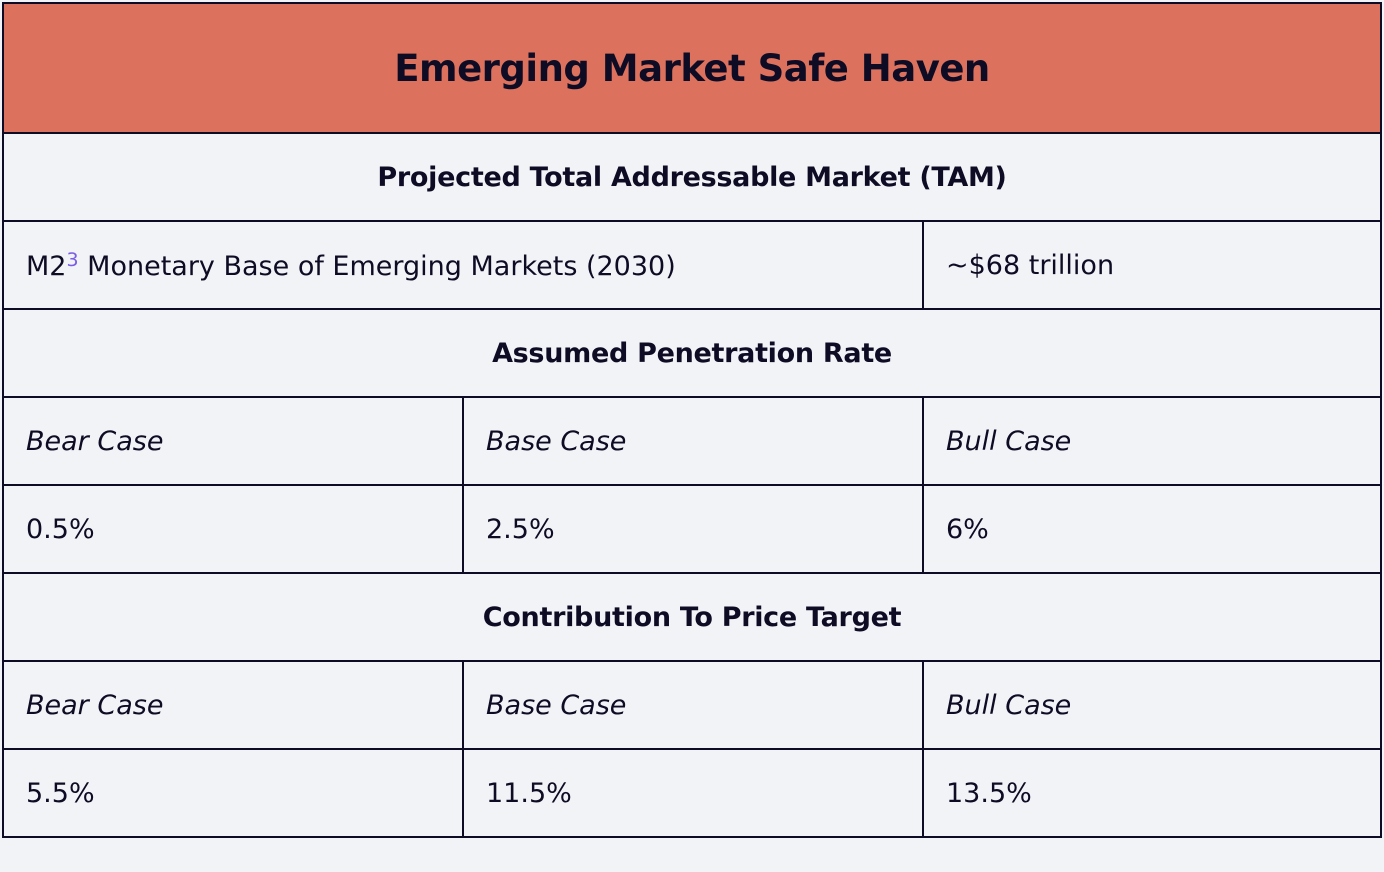 The height and width of the screenshot is (872, 1384). Describe the element at coordinates (1152, 529) in the screenshot. I see `penetration-bull-value: 6%` at that location.